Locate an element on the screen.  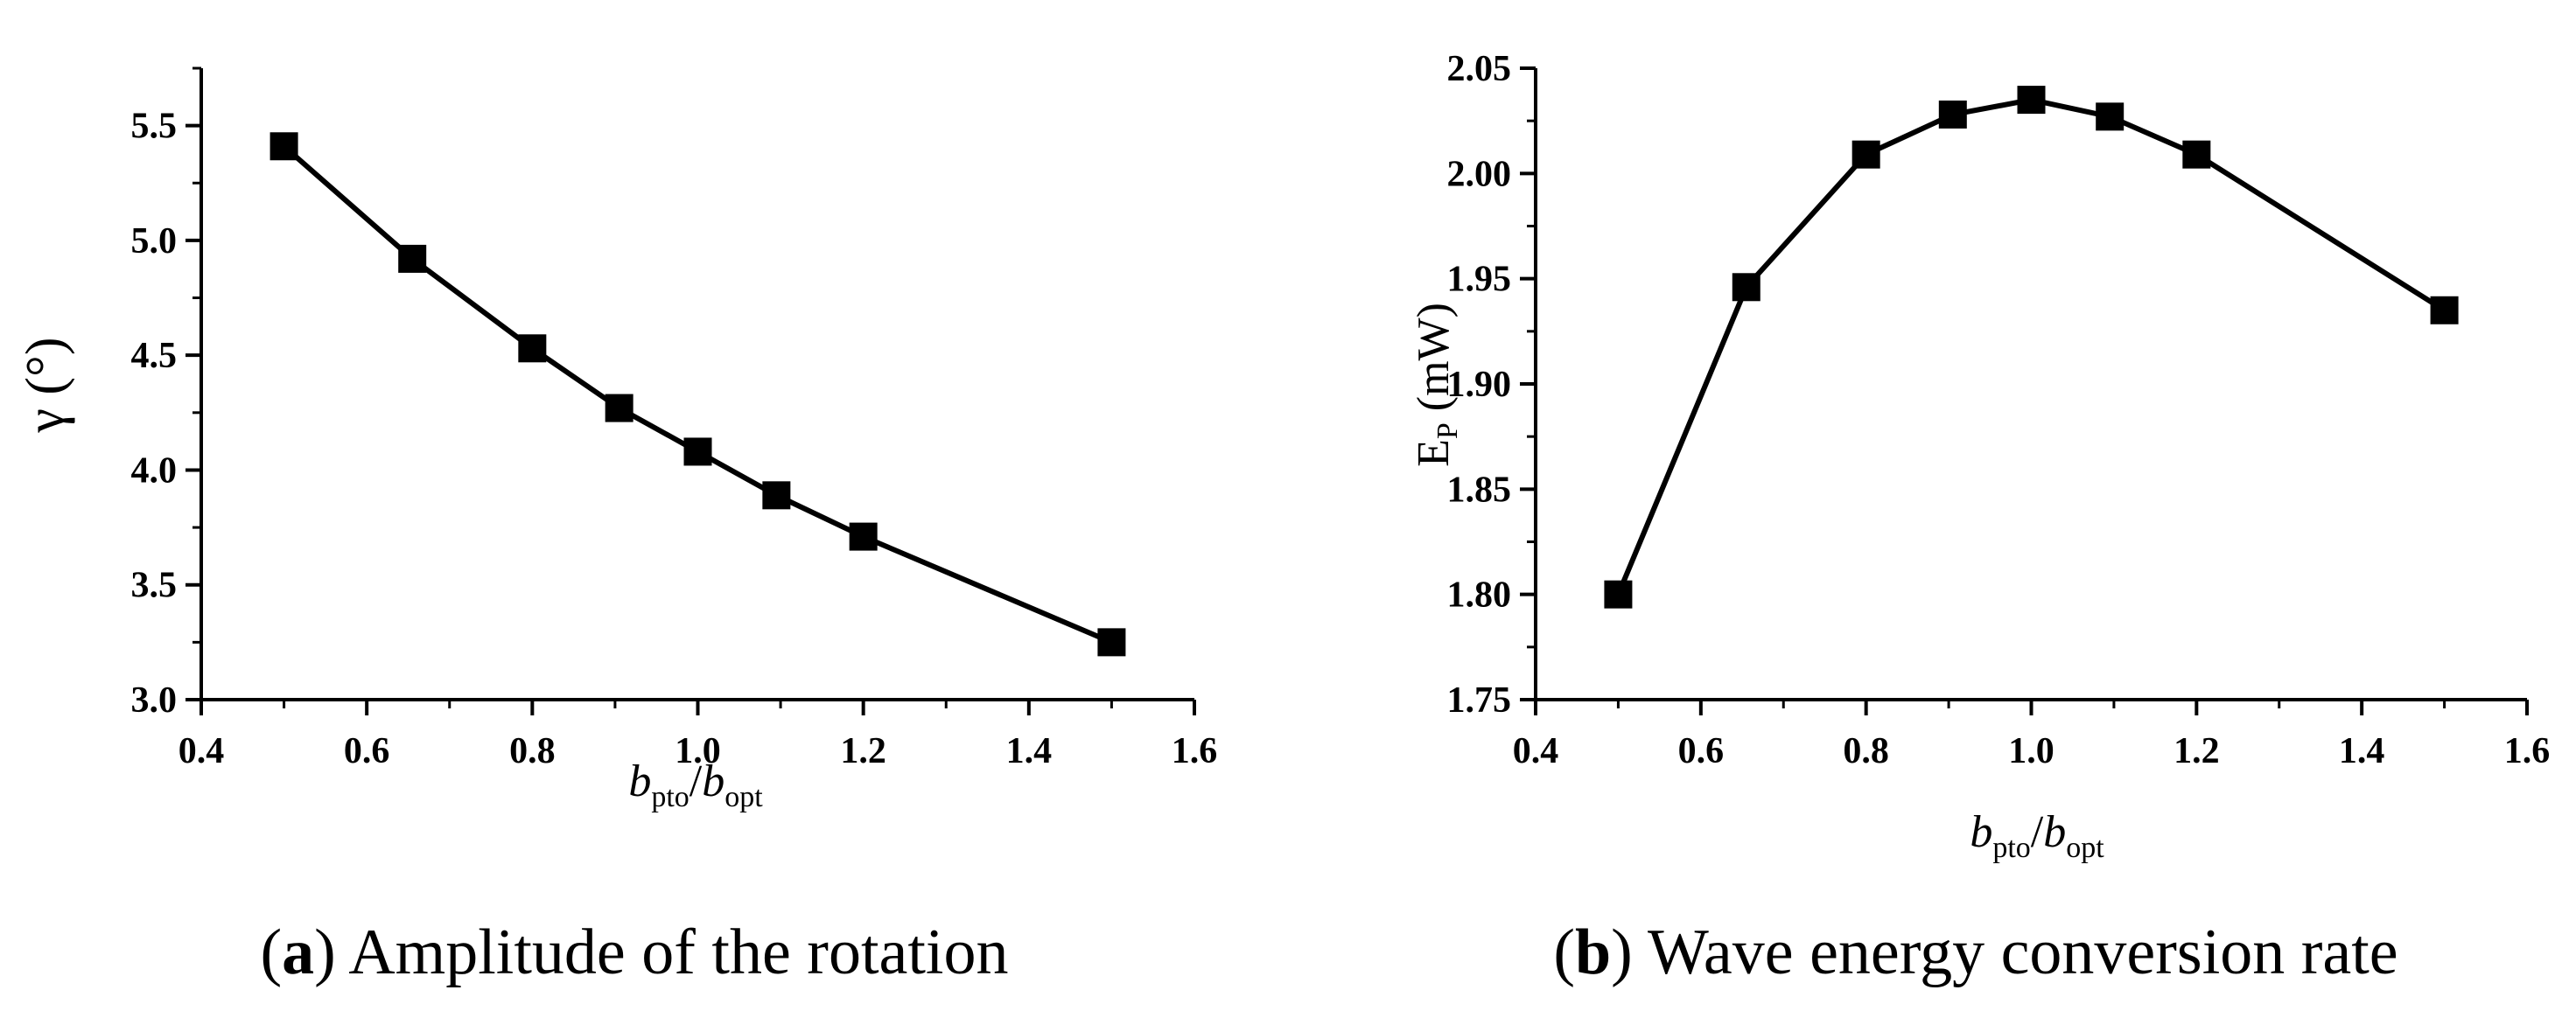
y-tick-label-a: 5.5 is located at coordinates (154, 127).